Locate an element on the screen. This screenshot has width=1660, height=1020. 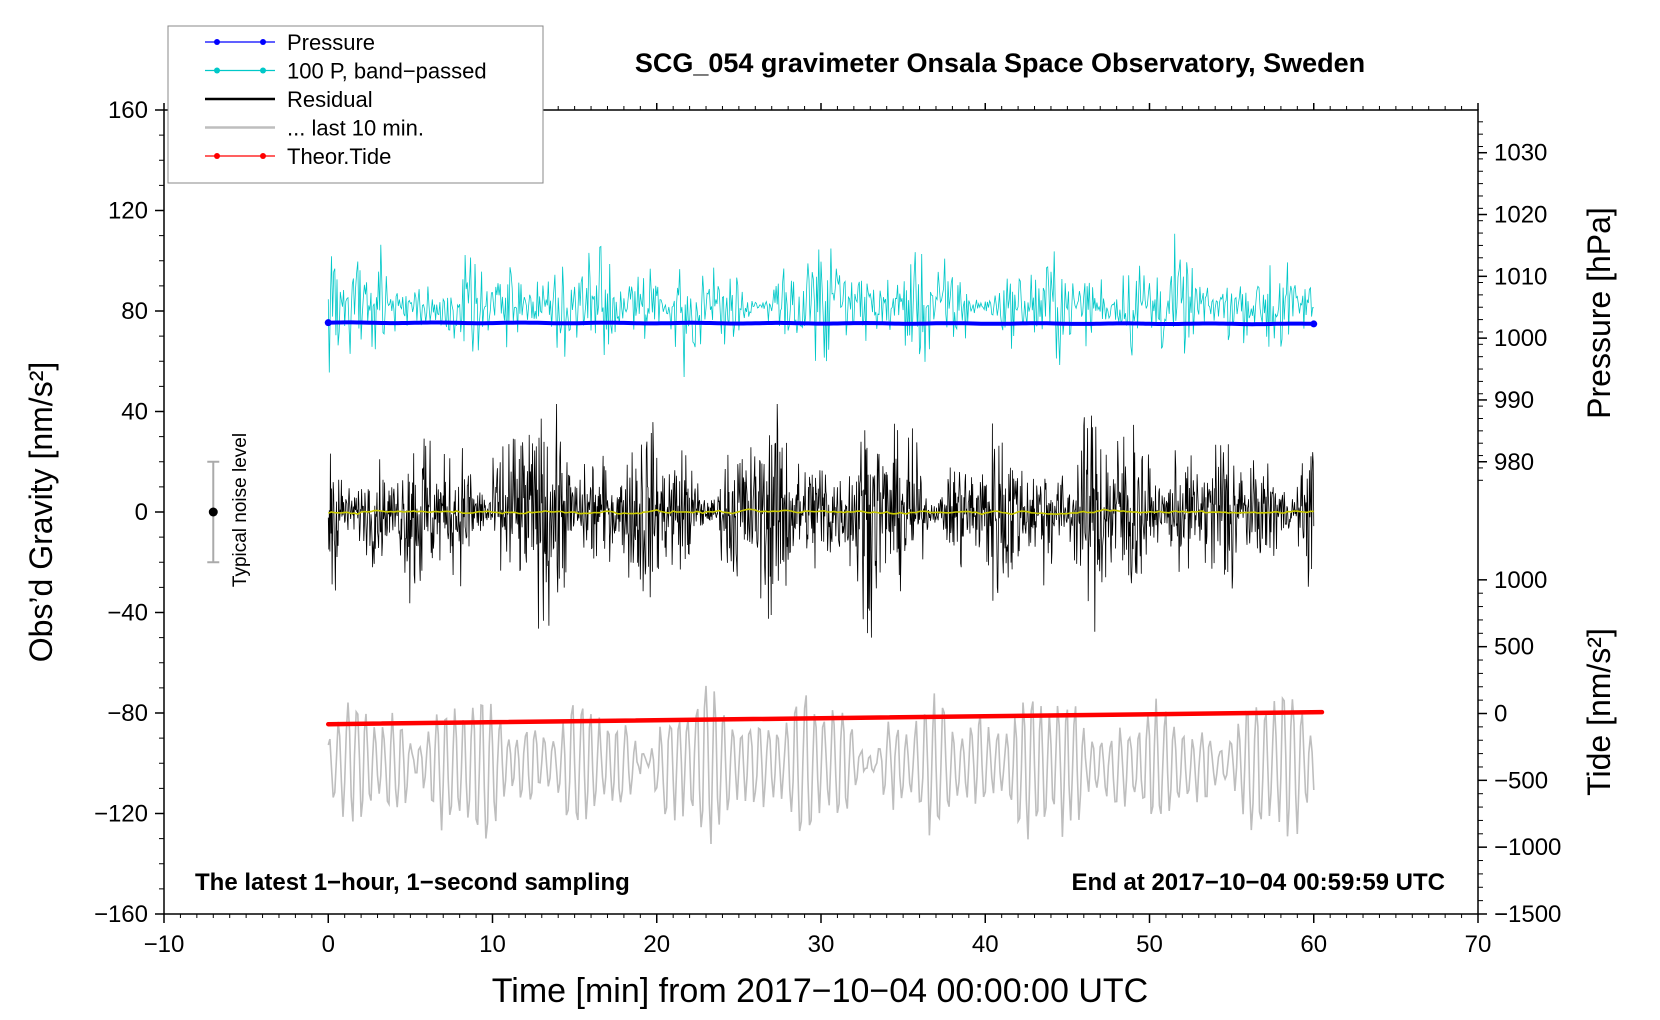
y-axis-label-pressure: Pressure [hPa] is located at coordinates (1599, 313).